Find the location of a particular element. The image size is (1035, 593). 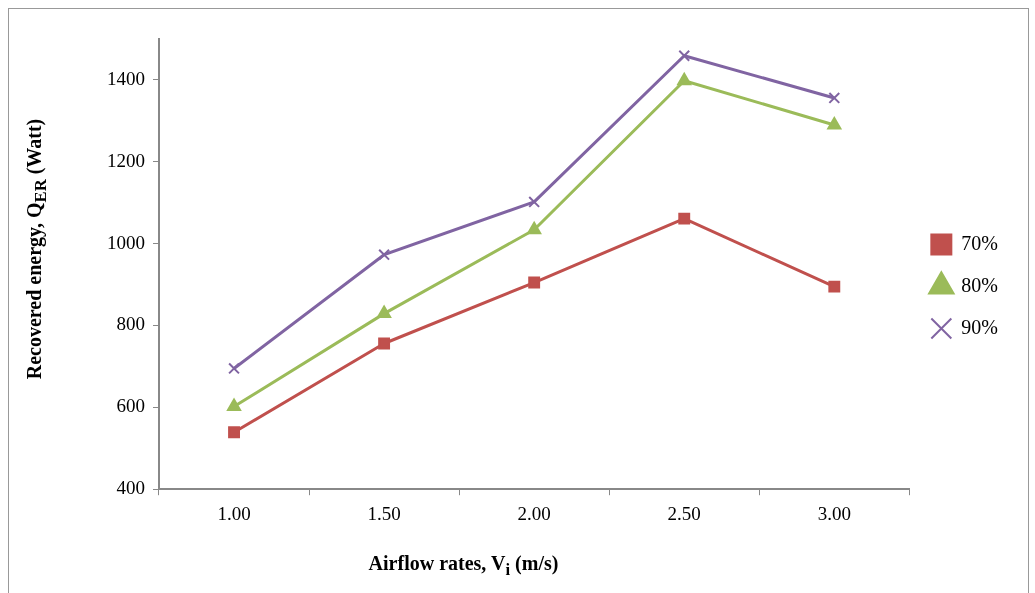

y-tick-label: 400 is located at coordinates (130, 488).